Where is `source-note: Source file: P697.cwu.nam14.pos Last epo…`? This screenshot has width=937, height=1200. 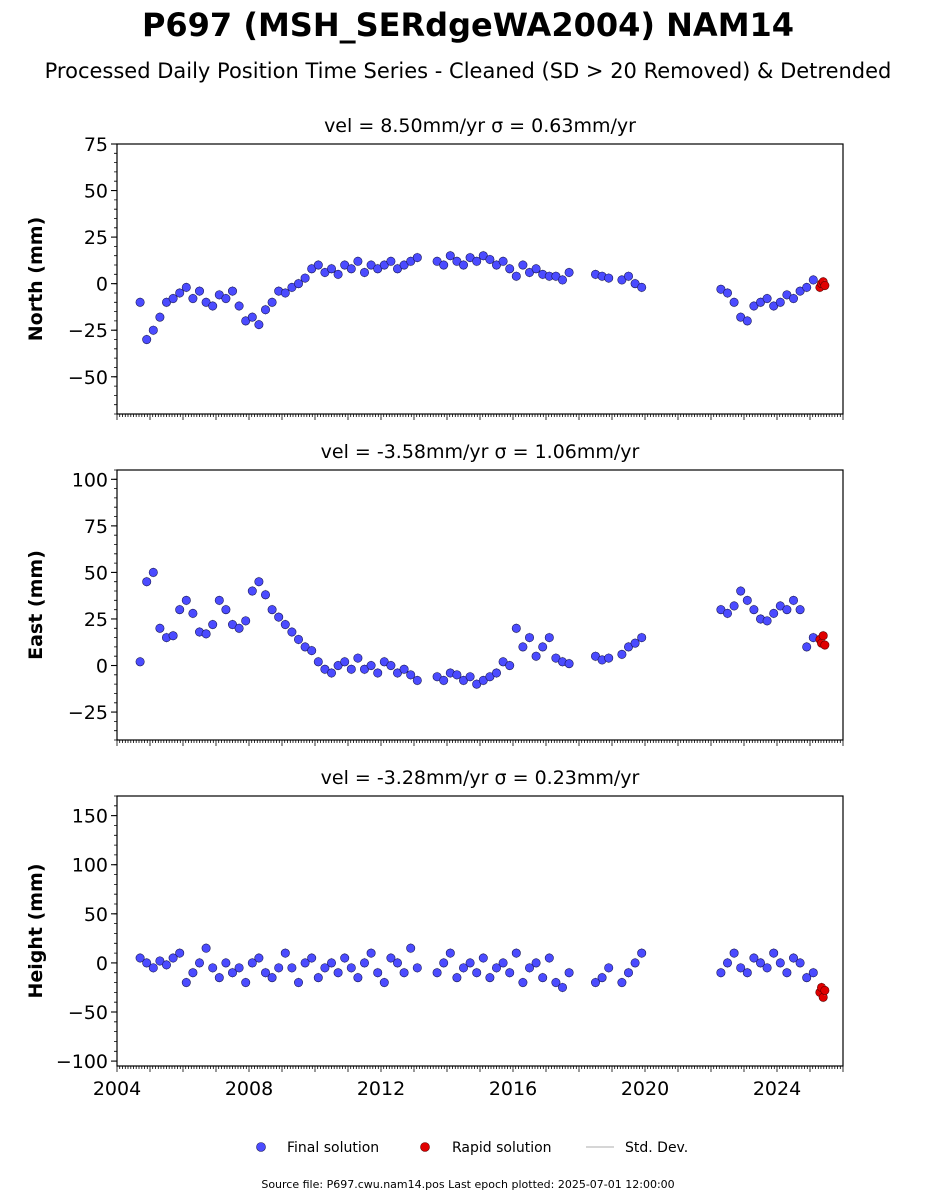 source-note: Source file: P697.cwu.nam14.pos Last epo… is located at coordinates (467, 1184).